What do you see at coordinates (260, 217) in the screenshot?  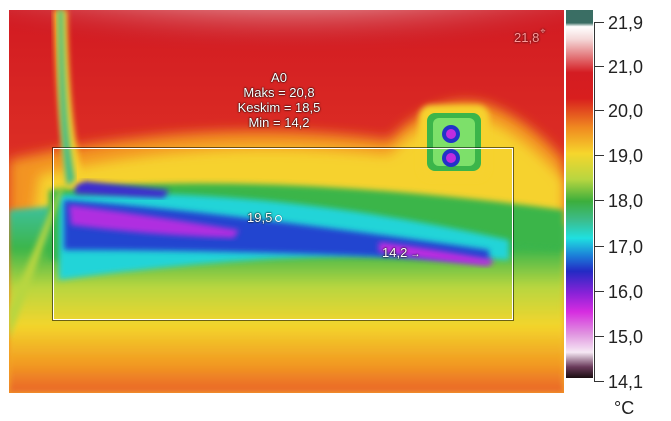 I see `center-spot-value: 19,5` at bounding box center [260, 217].